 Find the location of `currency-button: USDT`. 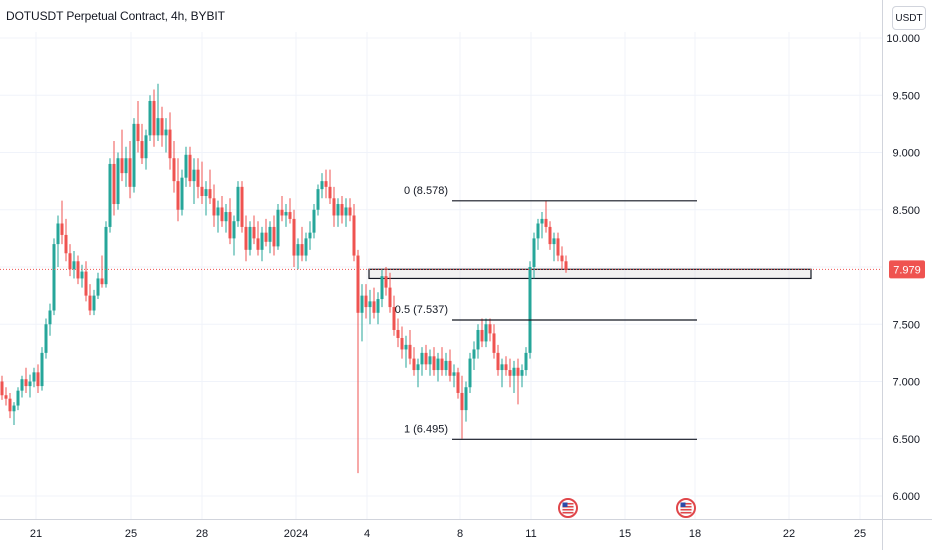

currency-button: USDT is located at coordinates (909, 18).